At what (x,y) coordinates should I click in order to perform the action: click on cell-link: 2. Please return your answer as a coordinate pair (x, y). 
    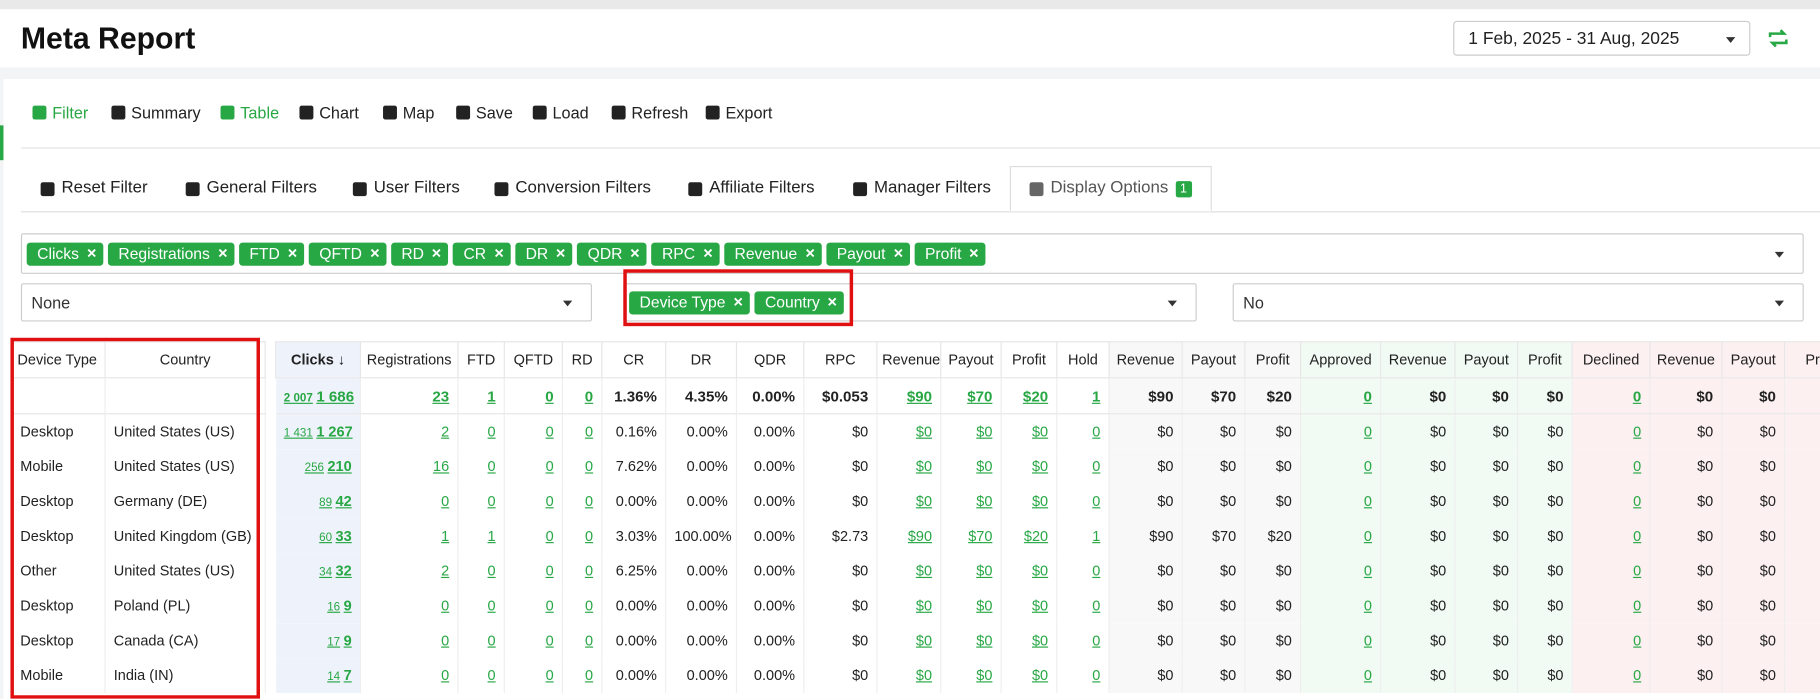
    Looking at the image, I should click on (445, 571).